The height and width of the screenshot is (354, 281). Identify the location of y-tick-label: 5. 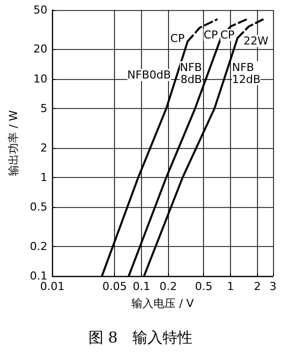
(44, 109).